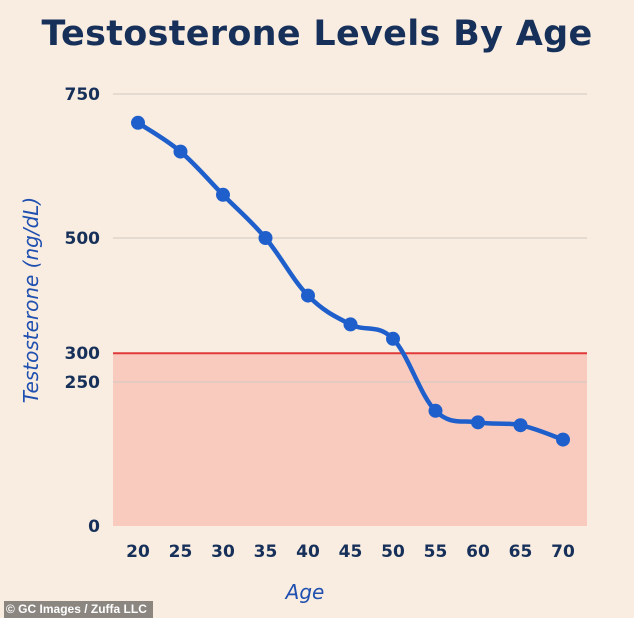 This screenshot has height=618, width=634. I want to click on y-tick-label: 0, so click(94, 527).